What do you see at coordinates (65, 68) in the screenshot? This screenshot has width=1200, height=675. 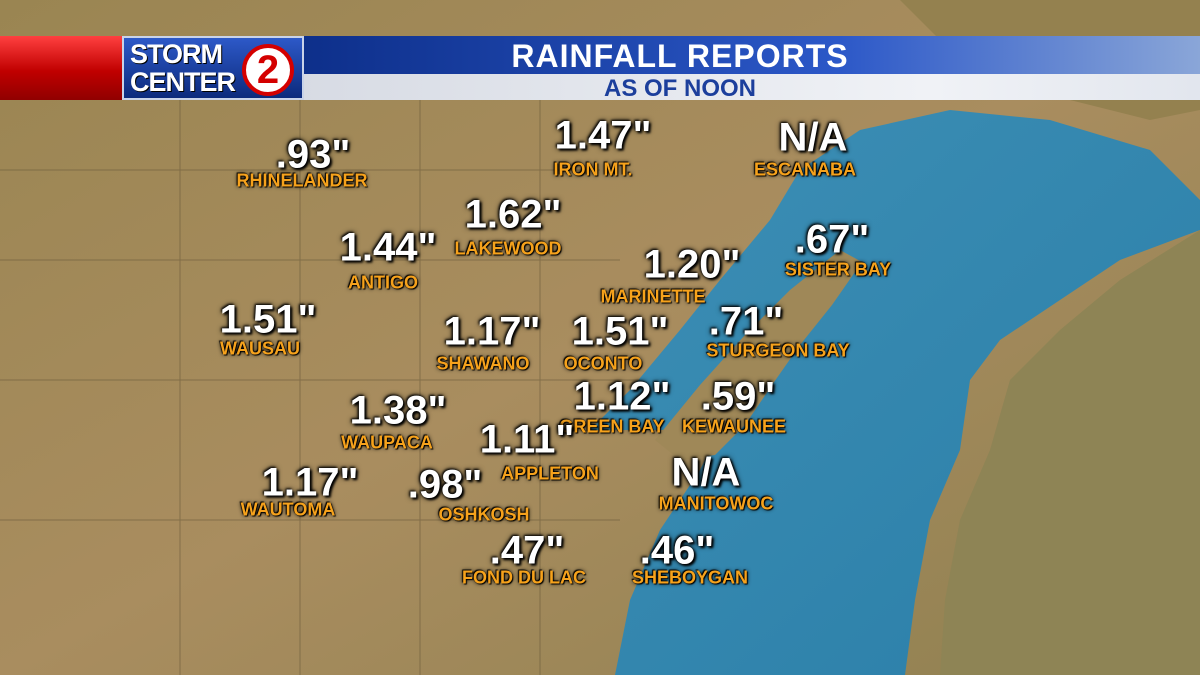 I see `header-red-bar` at bounding box center [65, 68].